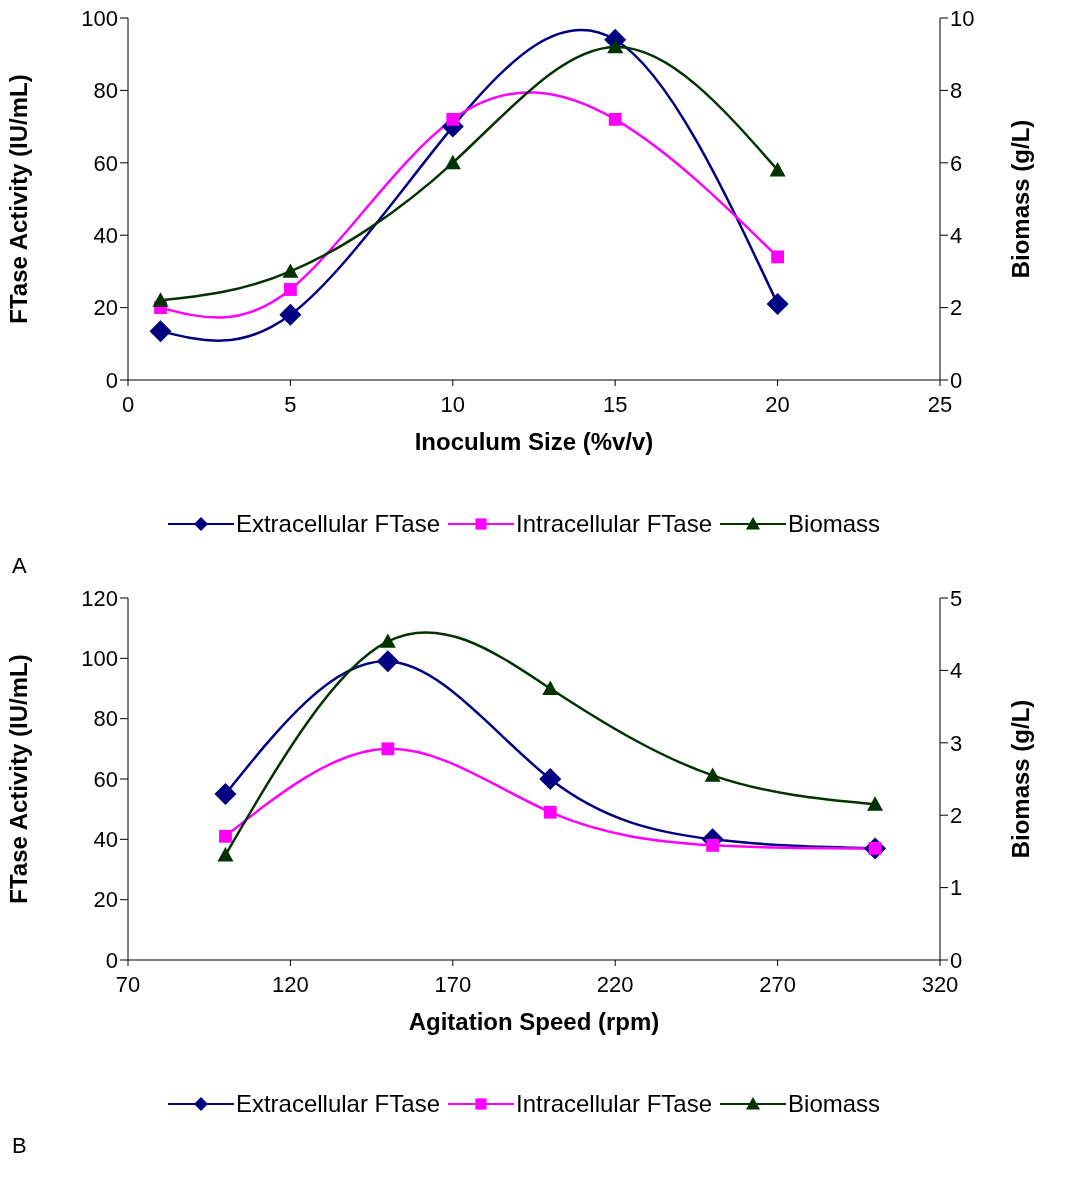  I want to click on x-tick-label: 120, so click(290, 984).